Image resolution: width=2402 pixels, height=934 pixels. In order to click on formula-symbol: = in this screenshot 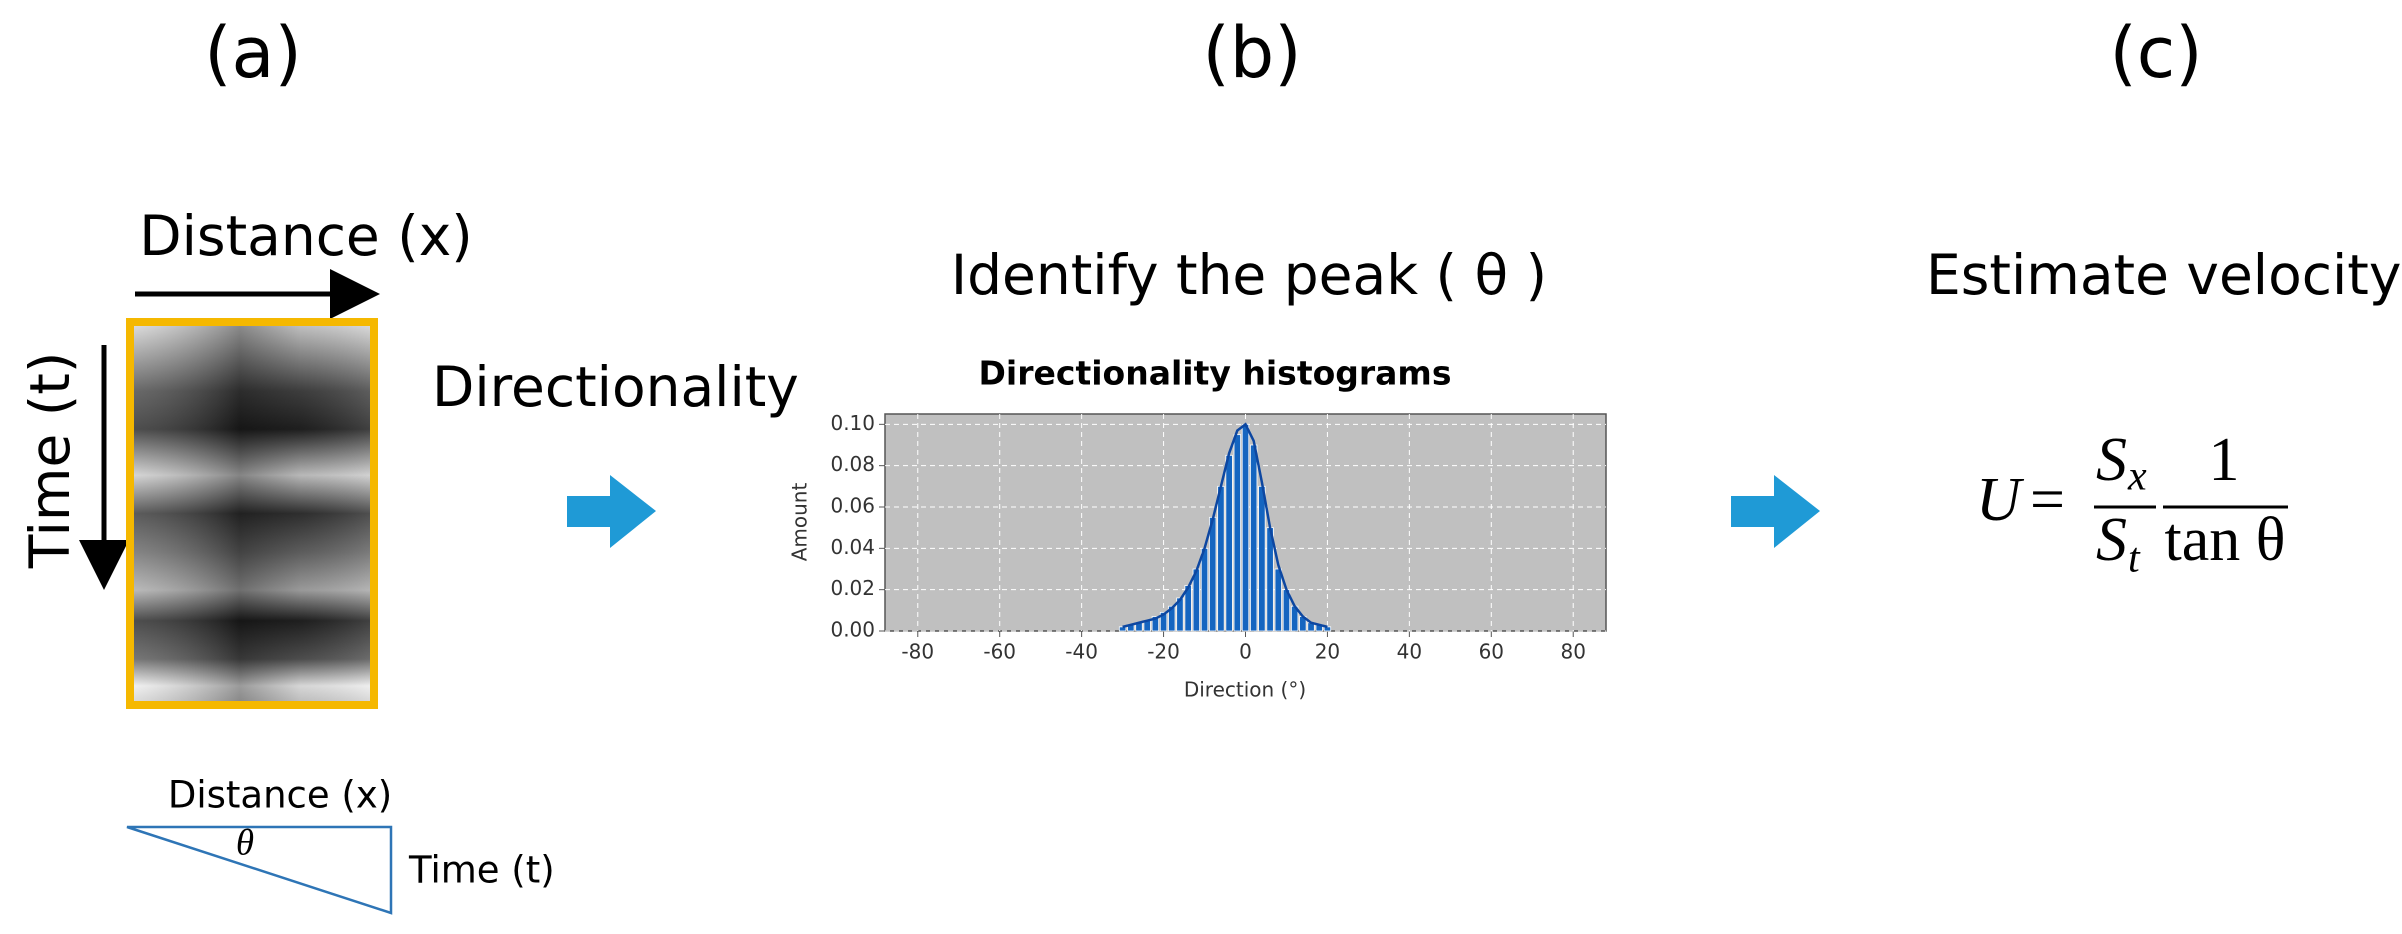, I will do `click(2047, 500)`.